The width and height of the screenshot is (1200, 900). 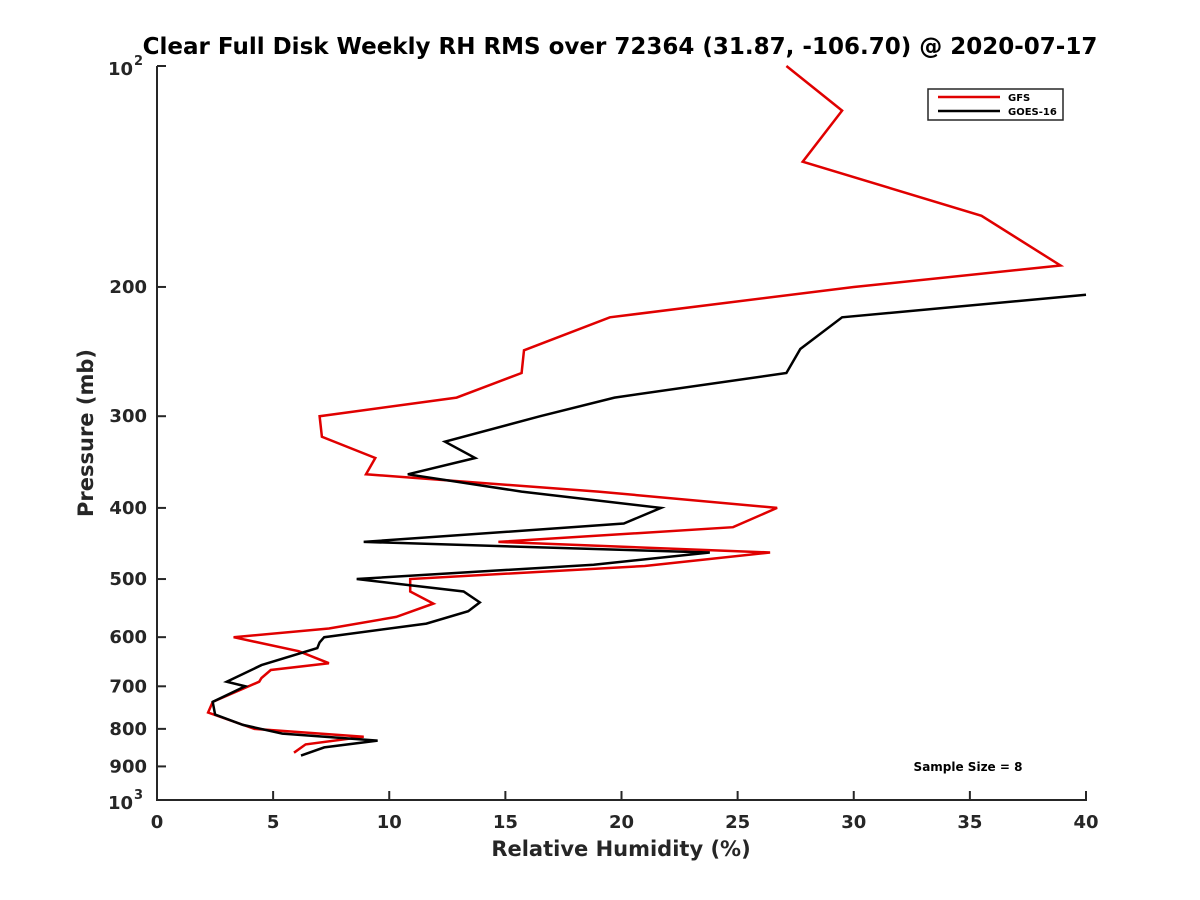 What do you see at coordinates (853, 822) in the screenshot?
I see `x-tick-label-30: 30` at bounding box center [853, 822].